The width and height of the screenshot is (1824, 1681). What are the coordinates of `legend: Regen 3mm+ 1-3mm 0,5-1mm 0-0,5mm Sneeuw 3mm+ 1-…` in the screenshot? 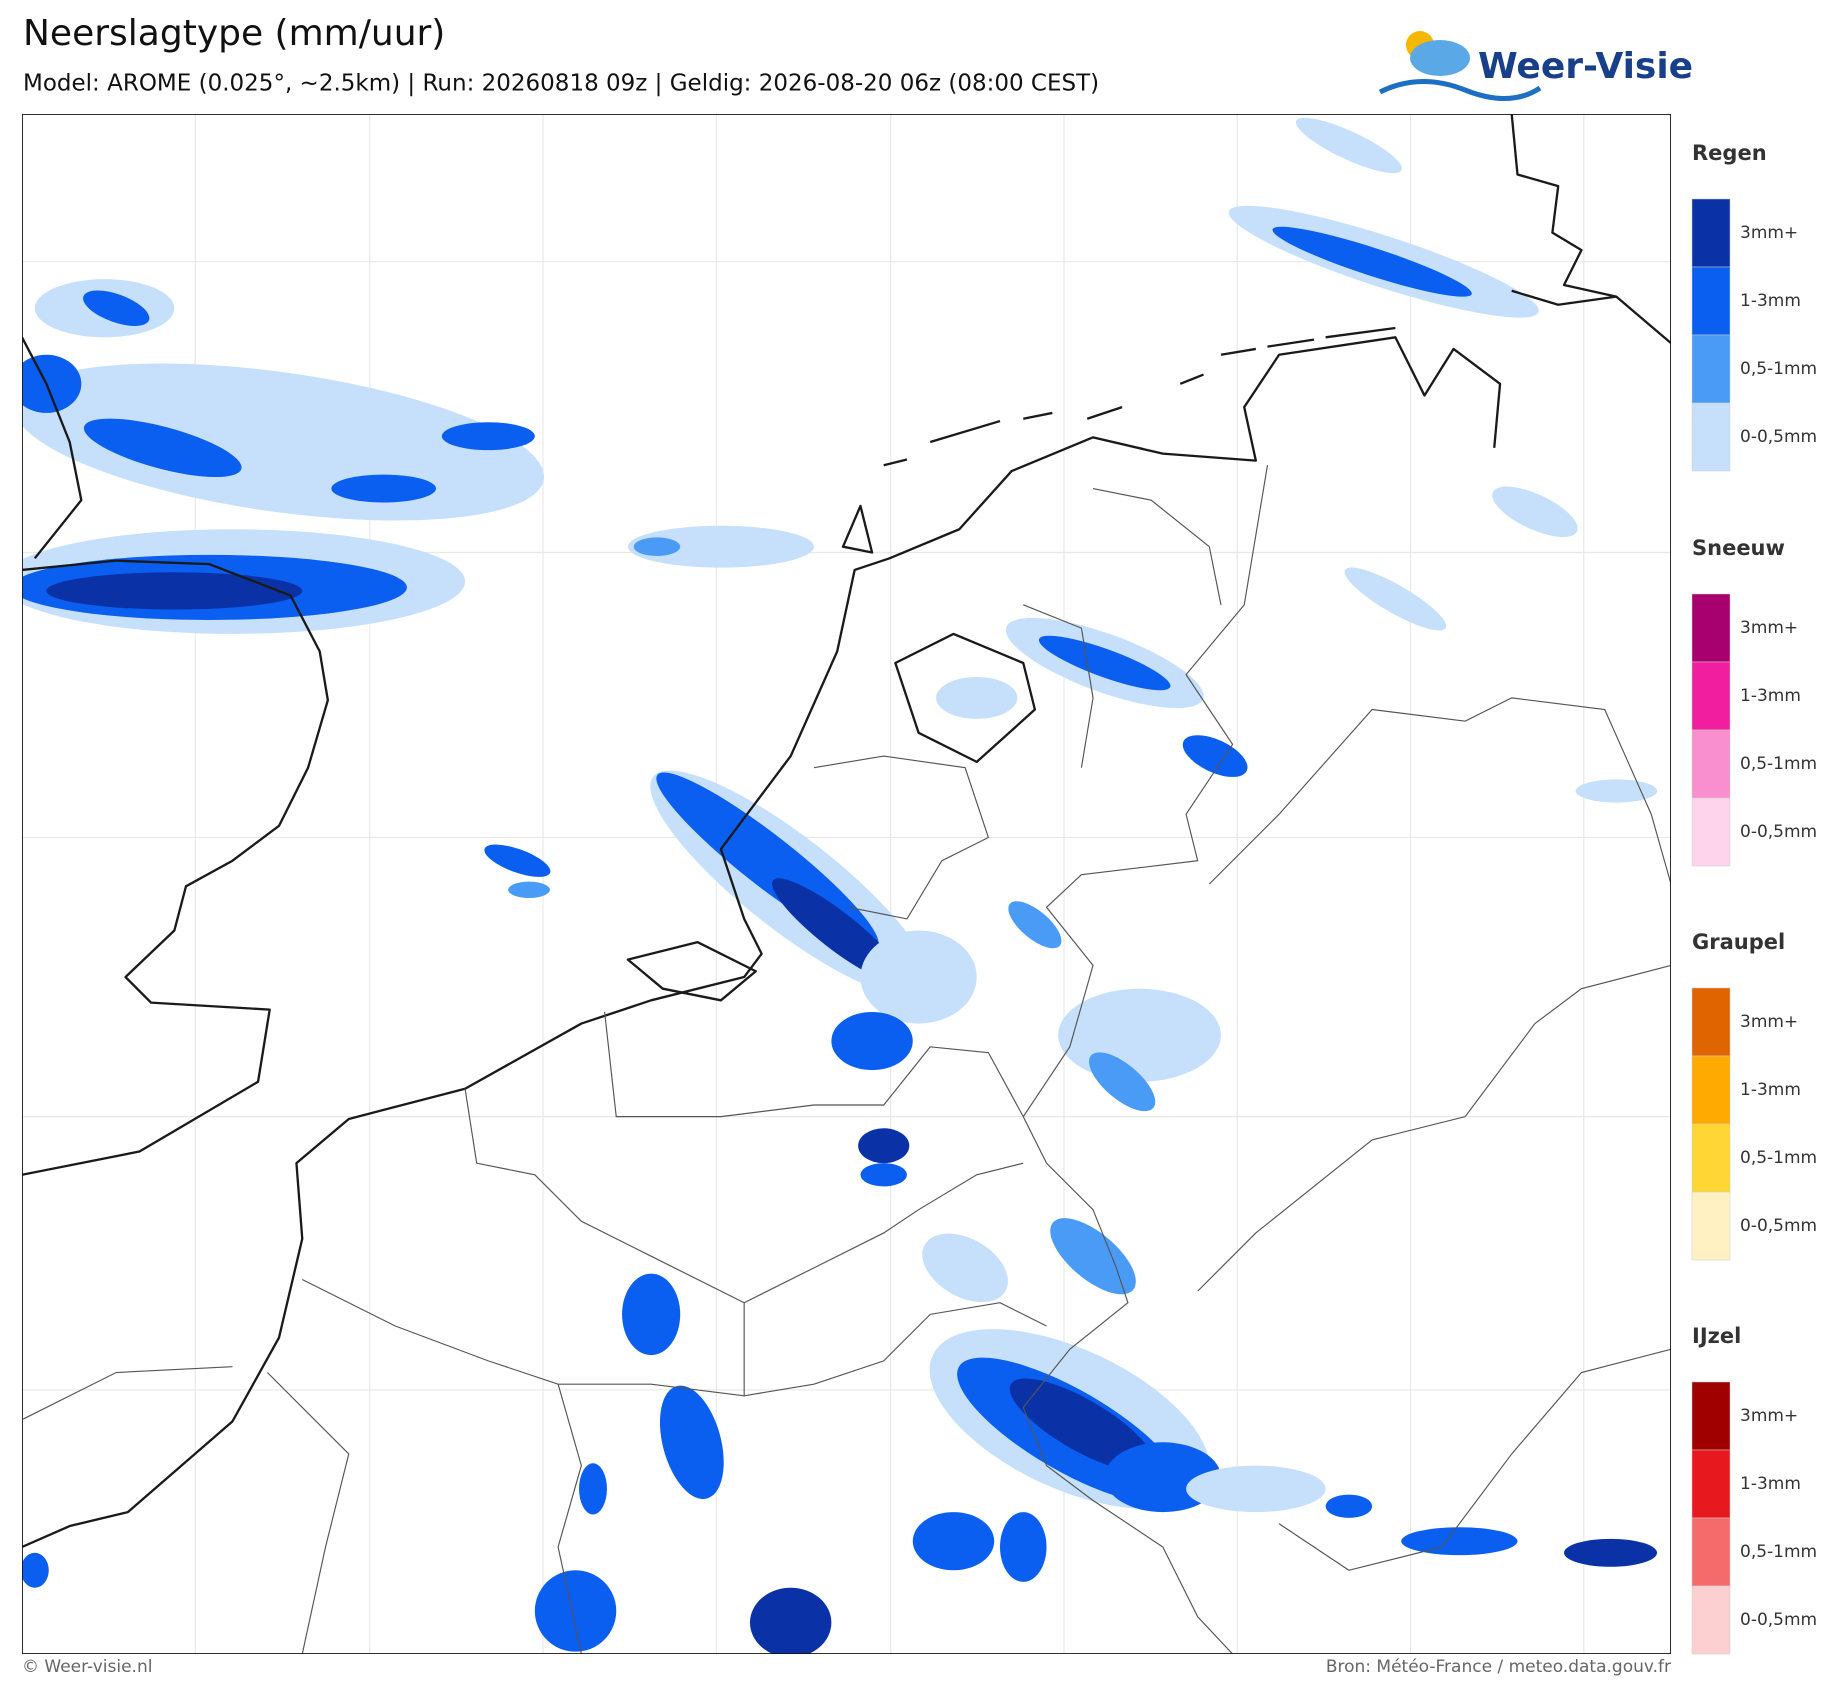 It's located at (1754, 898).